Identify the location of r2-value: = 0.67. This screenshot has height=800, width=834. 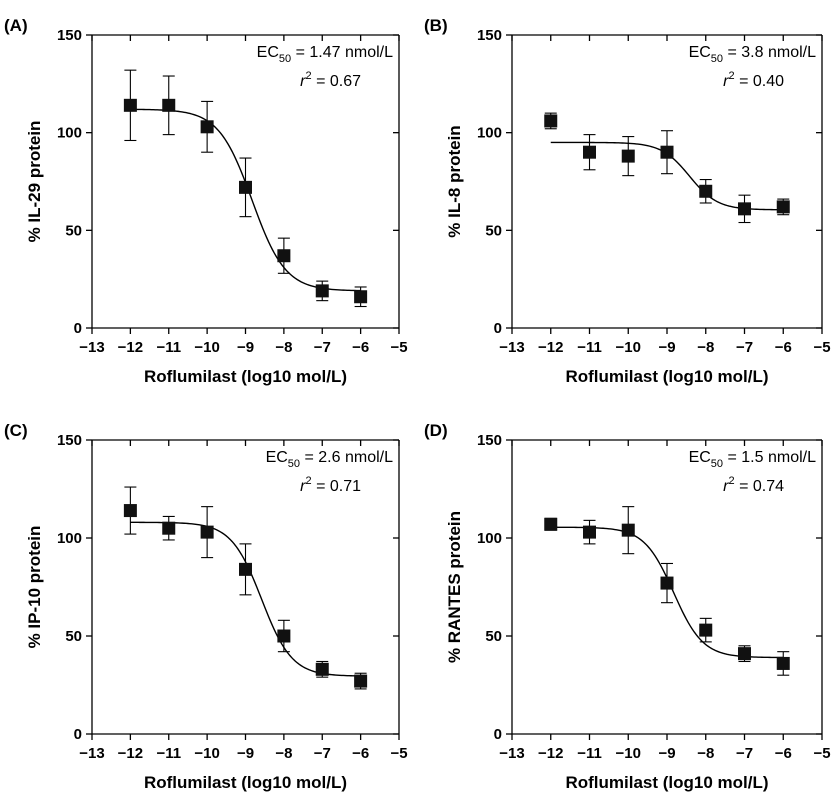
(336, 81).